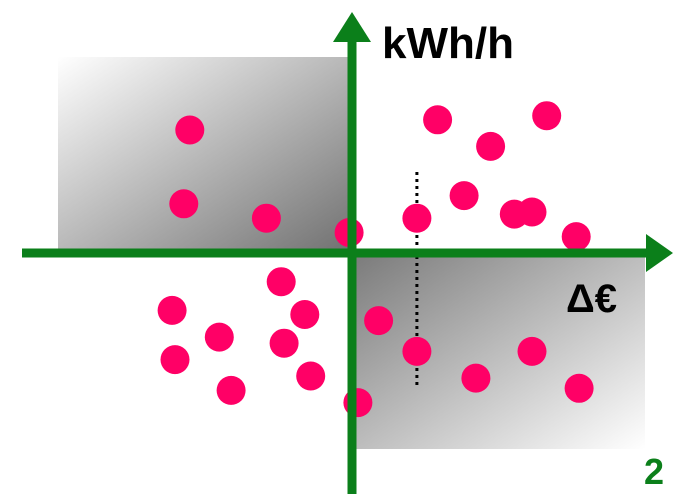 This screenshot has width=682, height=496. What do you see at coordinates (654, 471) in the screenshot?
I see `page-number: 2` at bounding box center [654, 471].